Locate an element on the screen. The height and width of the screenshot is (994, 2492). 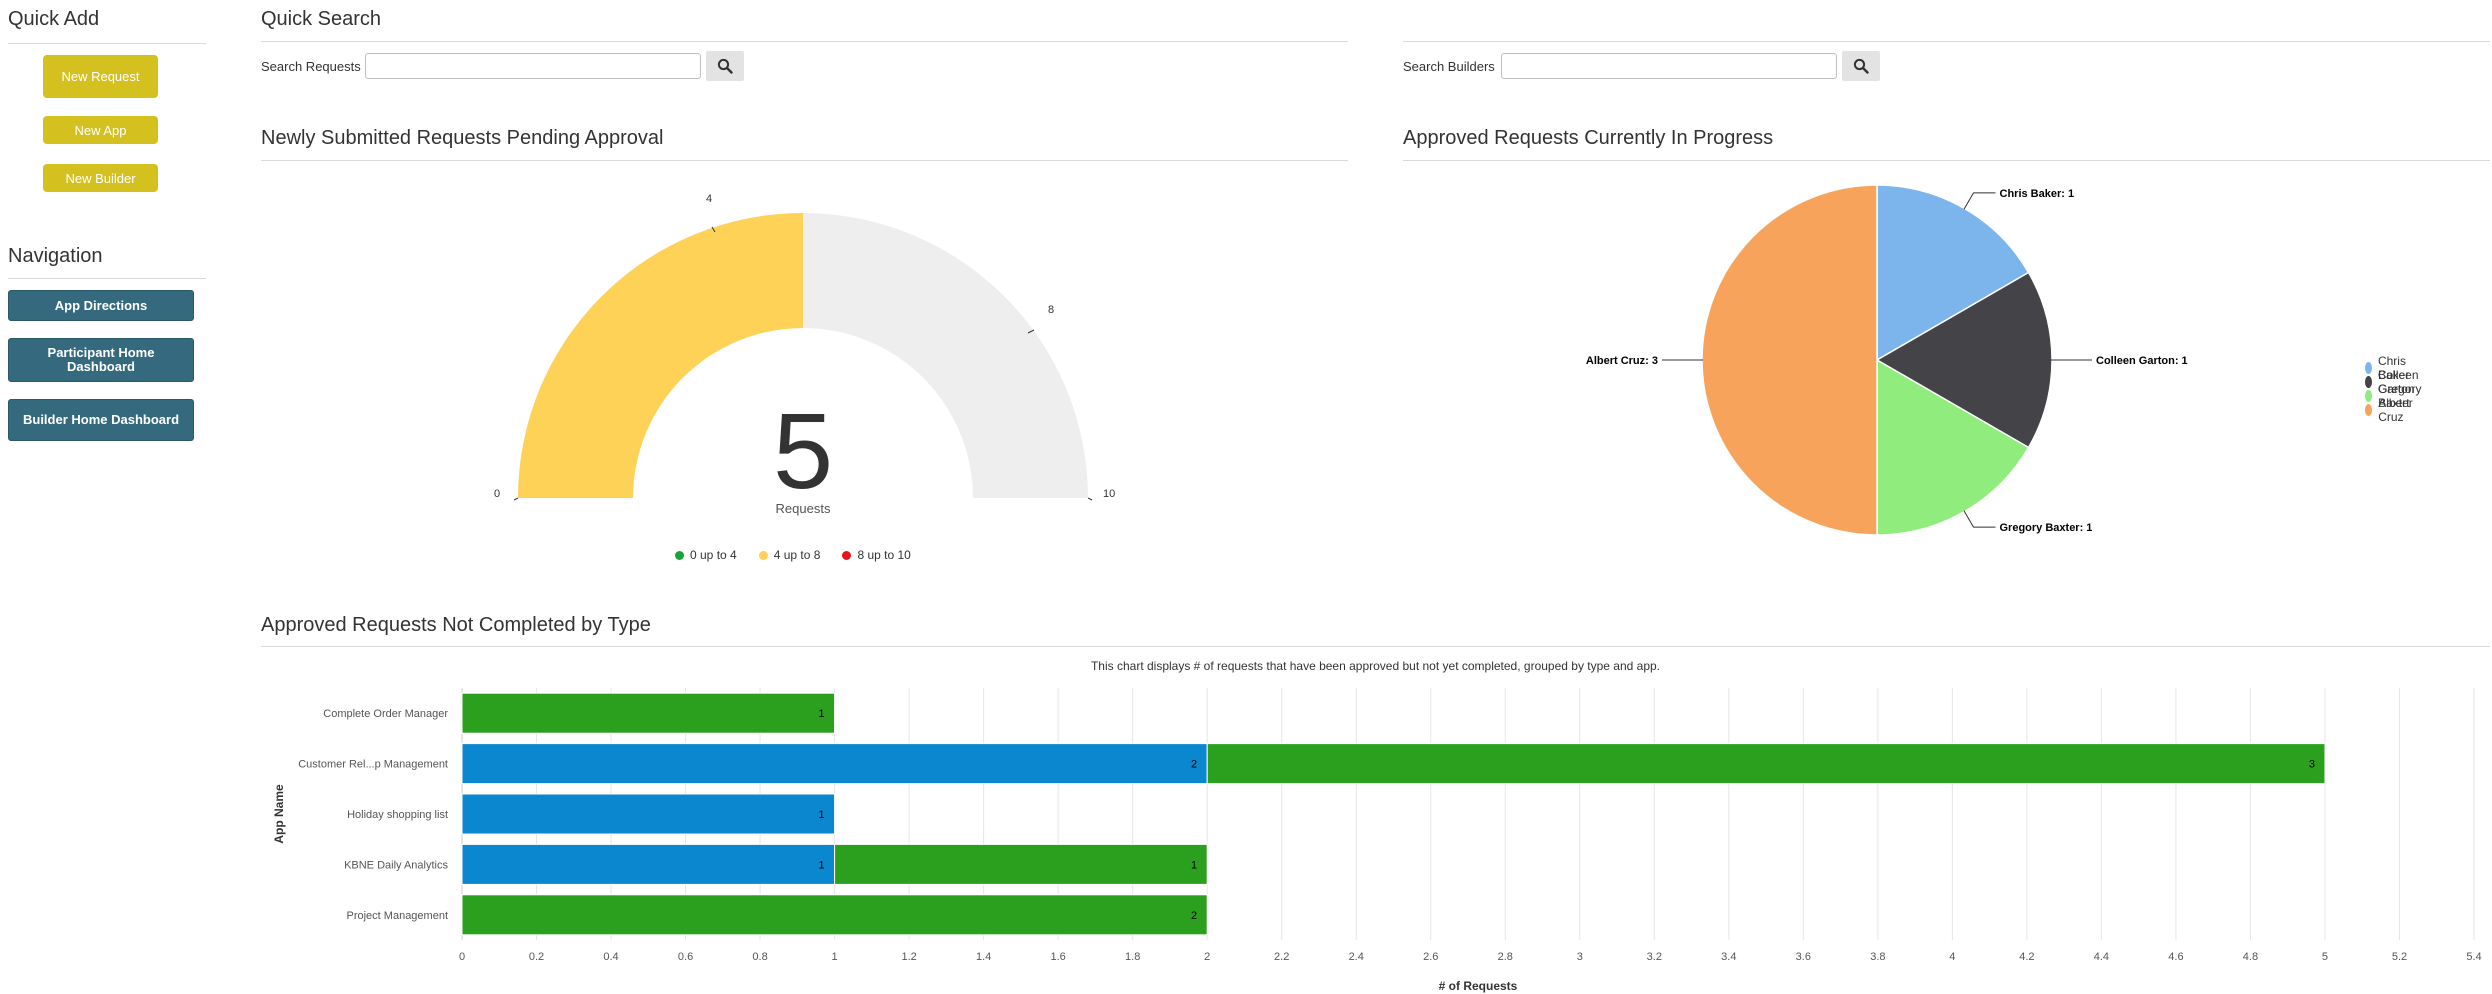
x-tick-label: 1.6 is located at coordinates (1057, 957).